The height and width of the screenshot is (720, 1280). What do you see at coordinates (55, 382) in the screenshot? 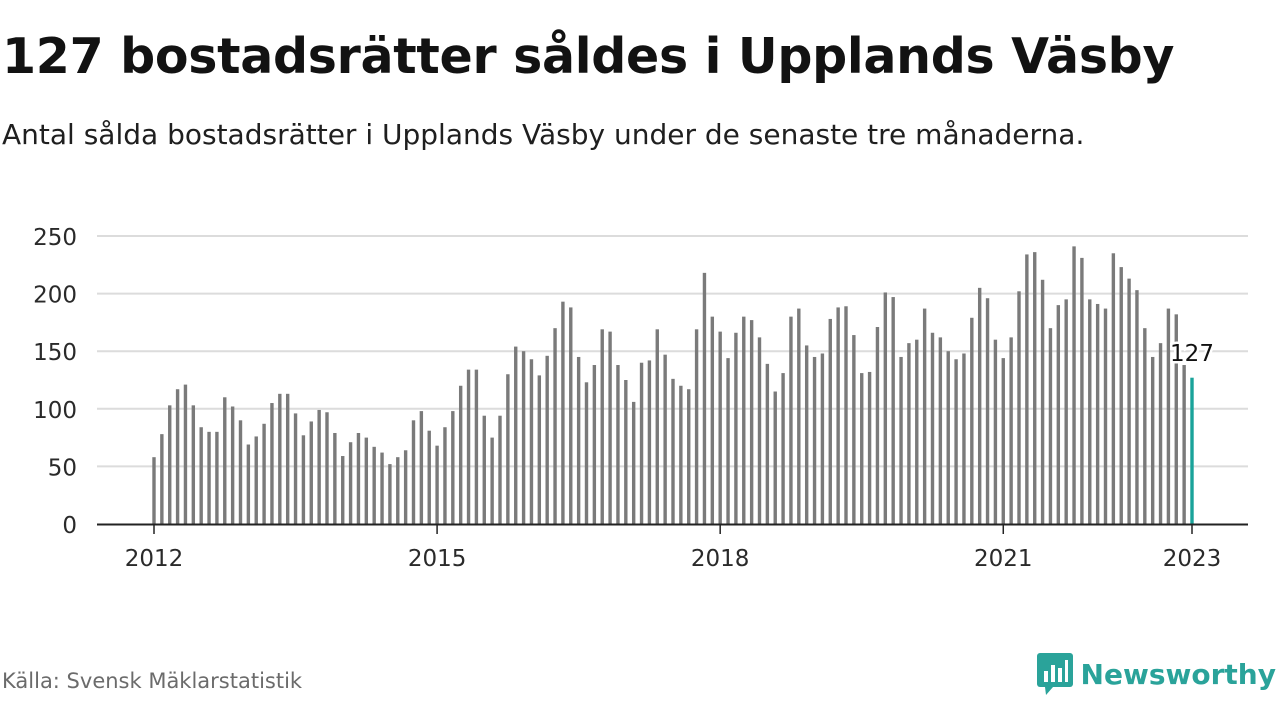
I see `y-axis-labels: 0 50 100 150 200 250` at bounding box center [55, 382].